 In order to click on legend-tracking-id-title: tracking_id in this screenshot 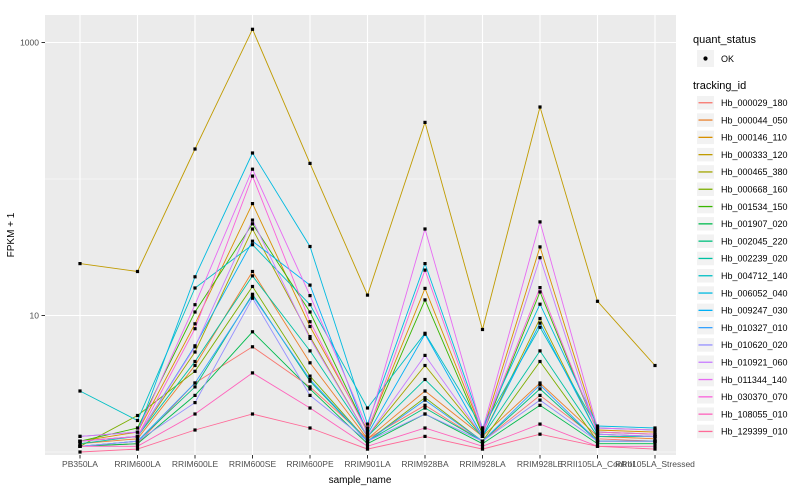, I will do `click(719, 86)`.